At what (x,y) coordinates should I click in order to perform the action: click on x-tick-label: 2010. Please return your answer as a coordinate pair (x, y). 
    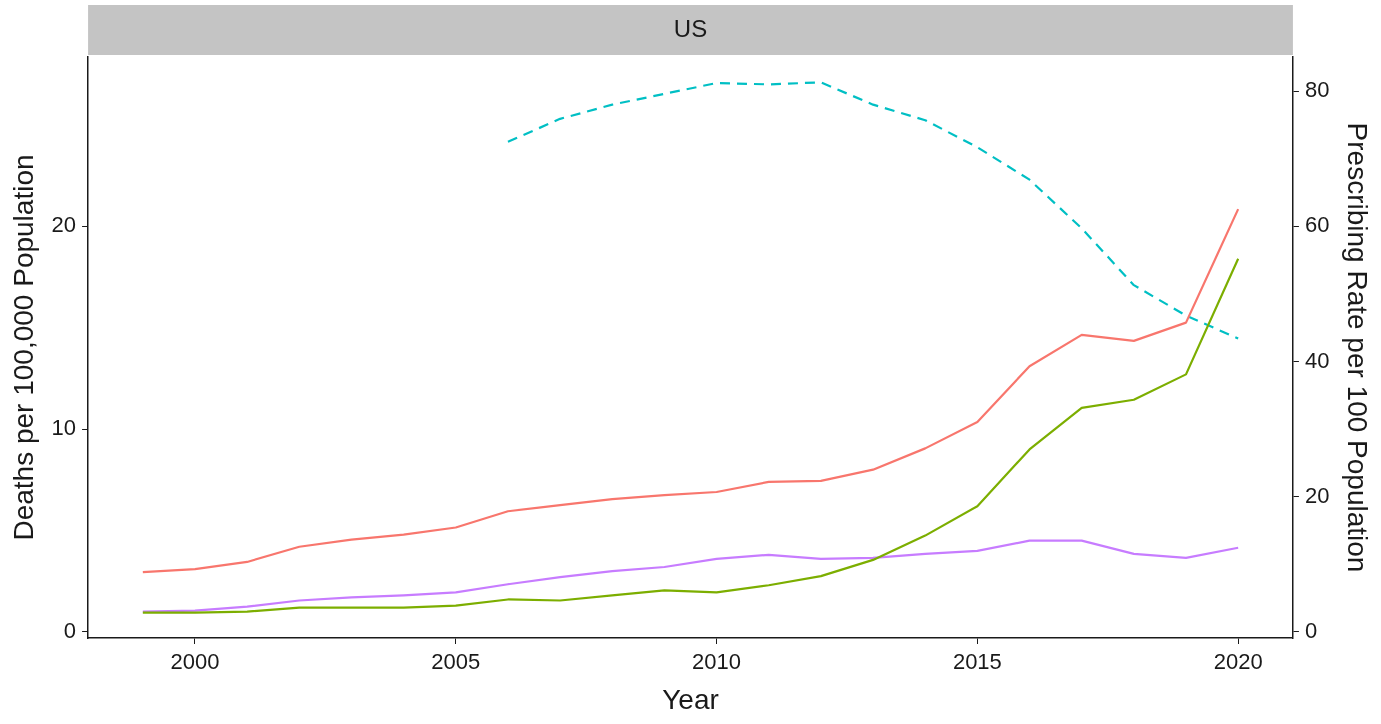
    Looking at the image, I should click on (717, 662).